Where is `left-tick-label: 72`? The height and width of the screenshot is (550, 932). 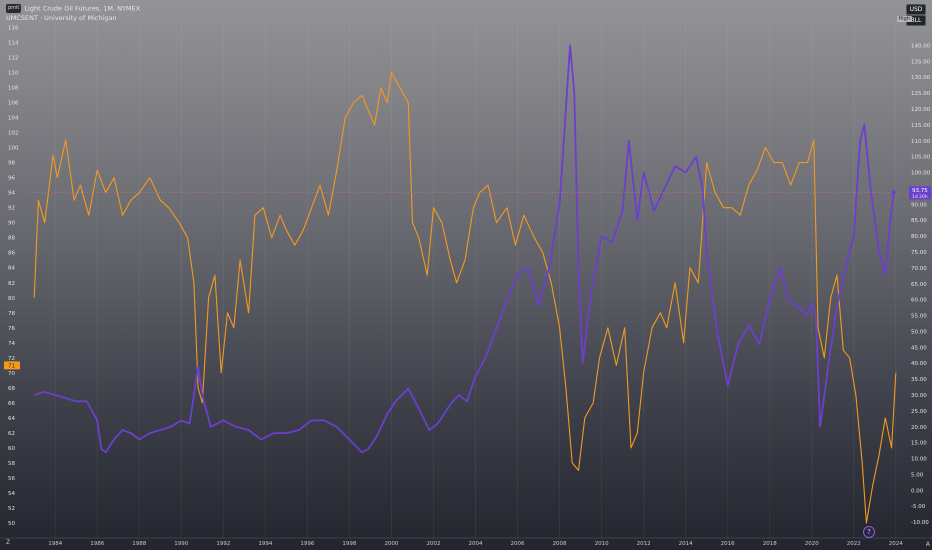
left-tick-label: 72 is located at coordinates (11, 359).